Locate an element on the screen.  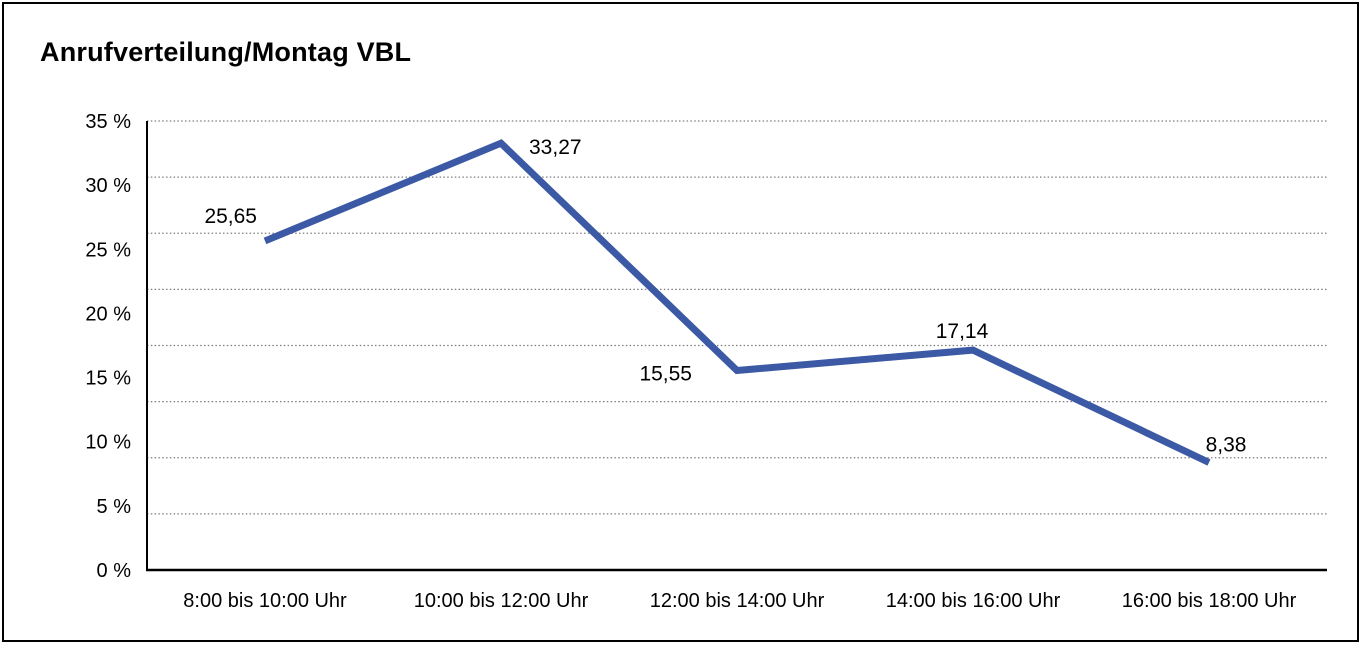
y-tick-label: 20 % is located at coordinates (108, 314).